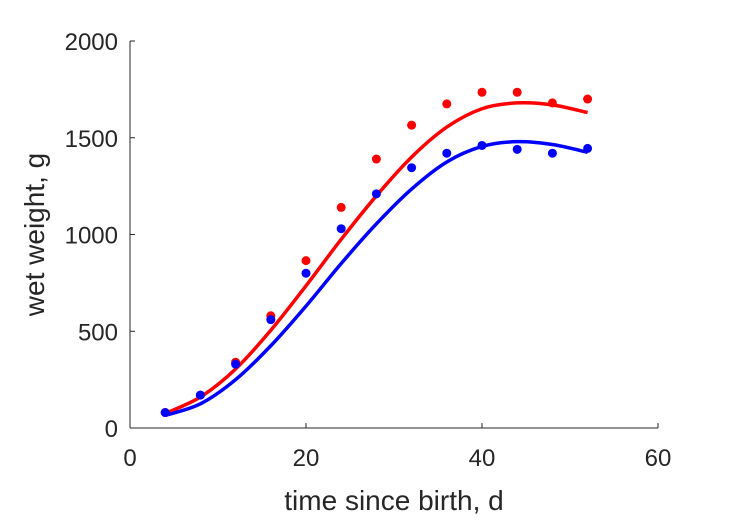 This screenshot has width=729, height=521. What do you see at coordinates (306, 458) in the screenshot?
I see `x-tick-label: 20` at bounding box center [306, 458].